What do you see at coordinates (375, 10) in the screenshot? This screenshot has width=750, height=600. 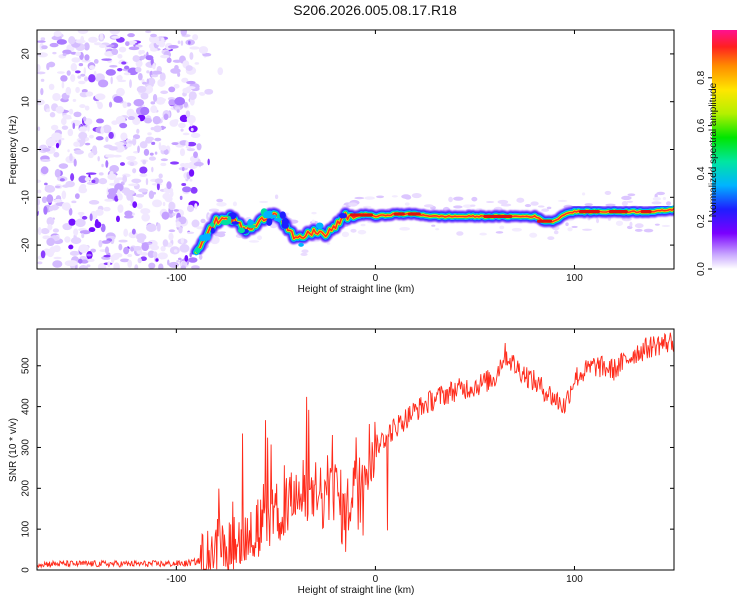 I see `chart-title: S206.2026.005.08.17.R18` at bounding box center [375, 10].